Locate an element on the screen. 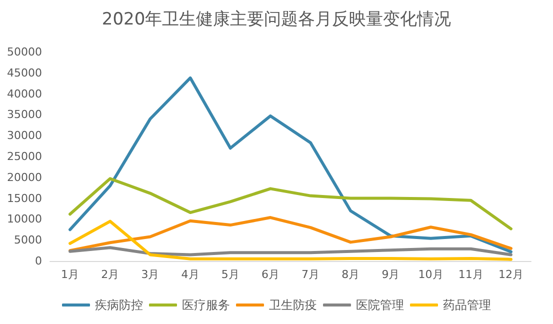  y-tick-label: 15000 is located at coordinates (24, 198).